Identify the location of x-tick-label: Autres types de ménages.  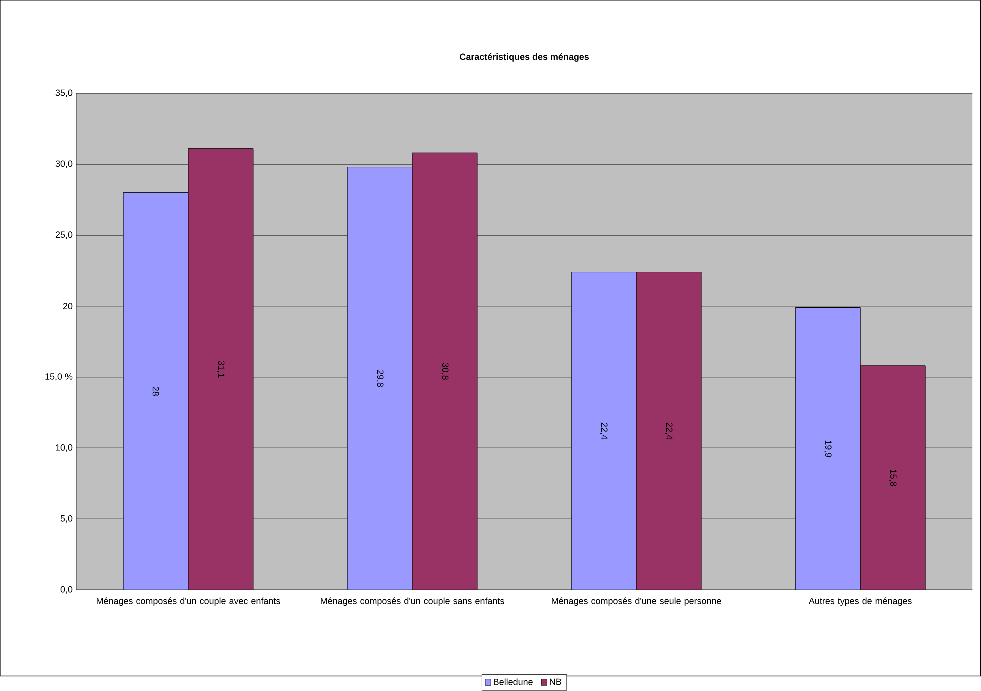
(860, 602).